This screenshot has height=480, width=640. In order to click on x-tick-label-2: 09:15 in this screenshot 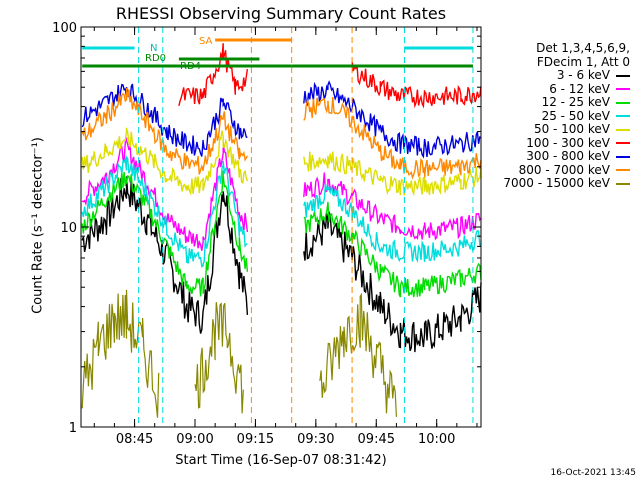, I will do `click(255, 439)`.